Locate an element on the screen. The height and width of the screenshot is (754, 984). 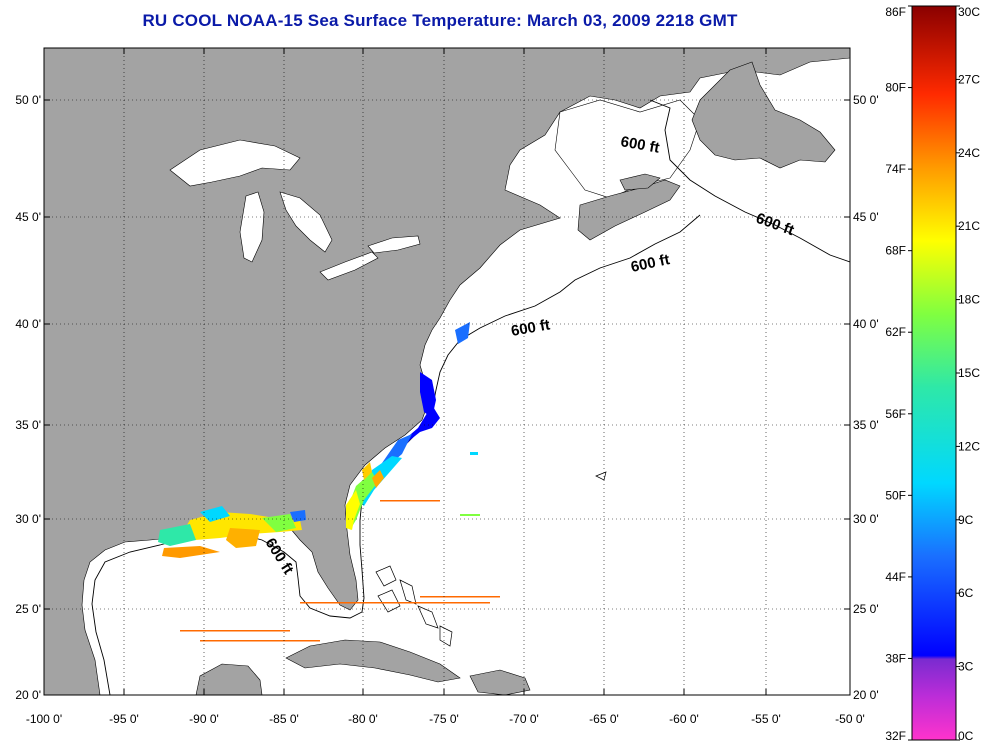
lon-label: -95 0' is located at coordinates (124, 719).